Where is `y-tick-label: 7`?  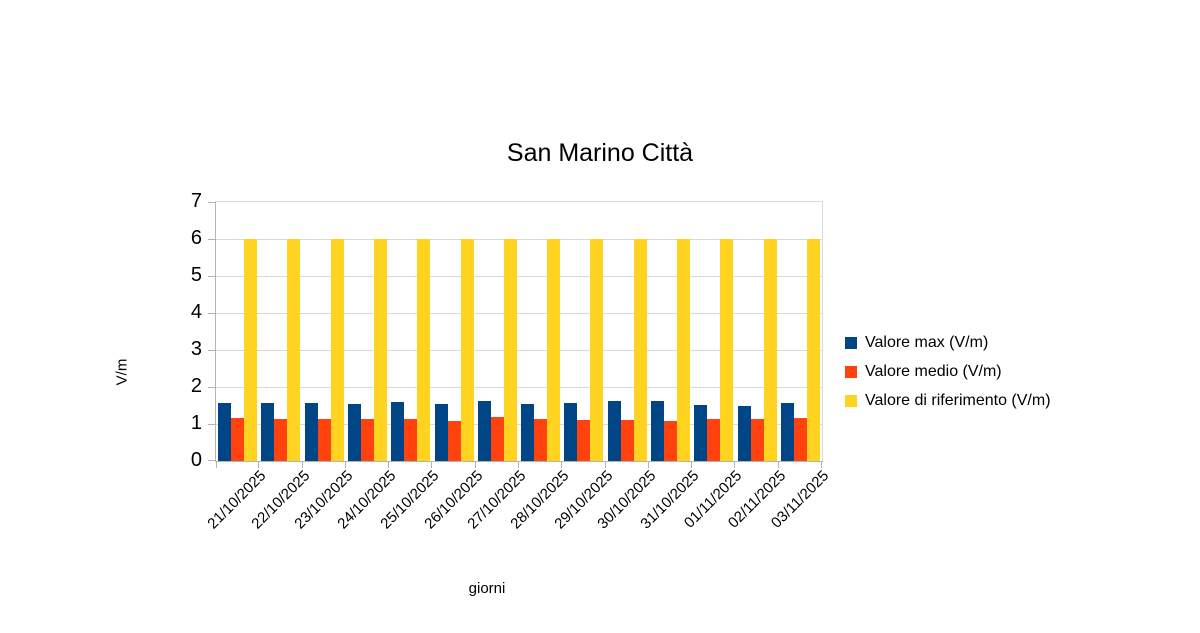 y-tick-label: 7 is located at coordinates (196, 201).